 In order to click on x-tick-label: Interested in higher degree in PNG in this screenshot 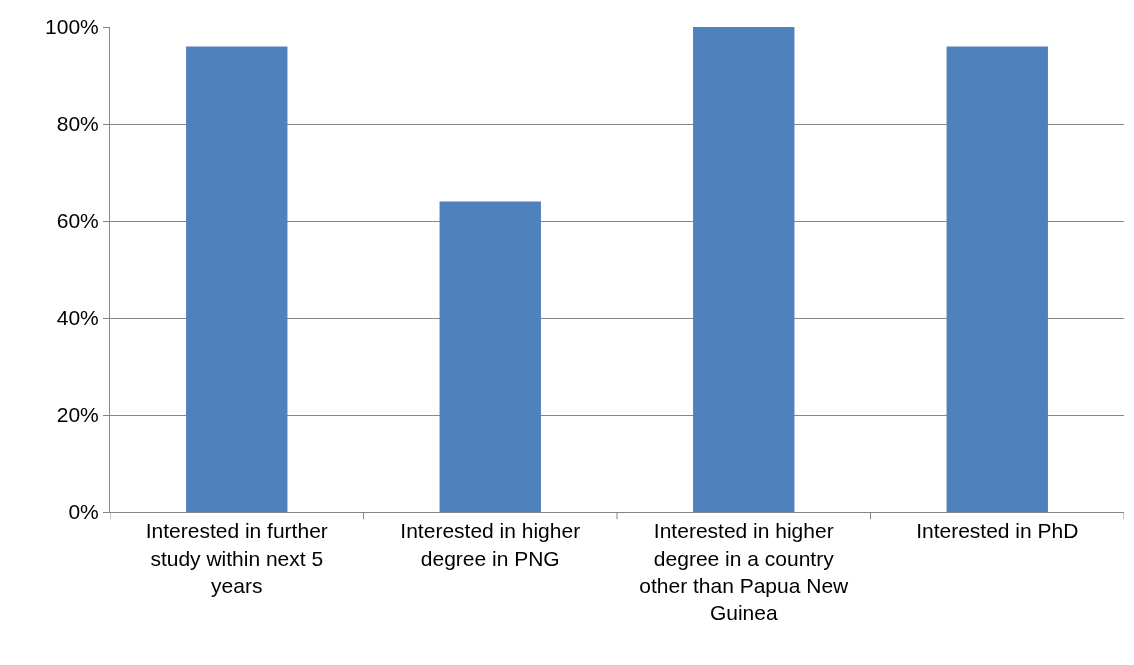, I will do `click(490, 544)`.